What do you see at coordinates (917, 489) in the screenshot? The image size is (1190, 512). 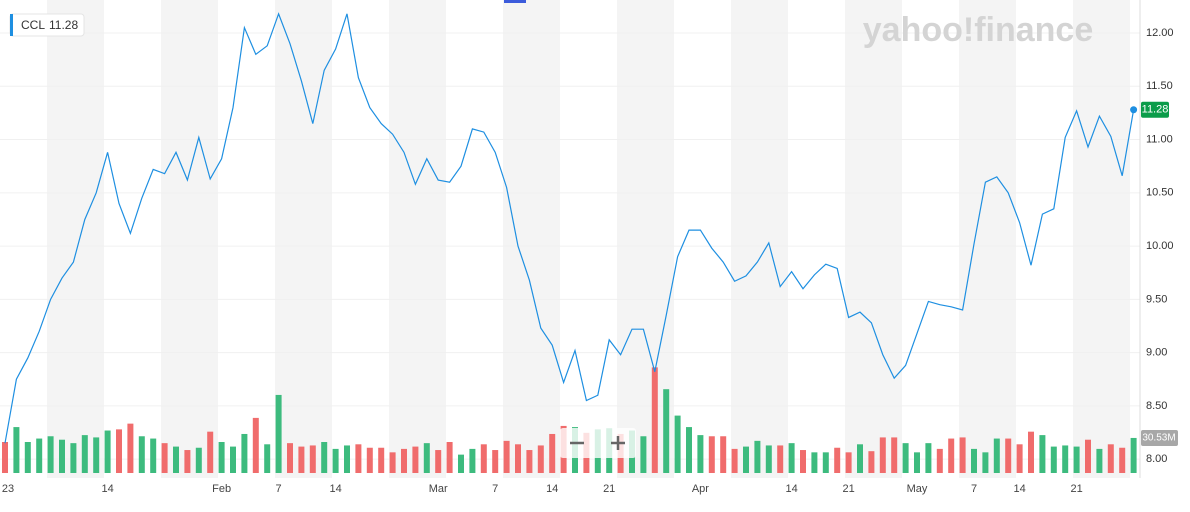 I see `x-tick-label: May` at bounding box center [917, 489].